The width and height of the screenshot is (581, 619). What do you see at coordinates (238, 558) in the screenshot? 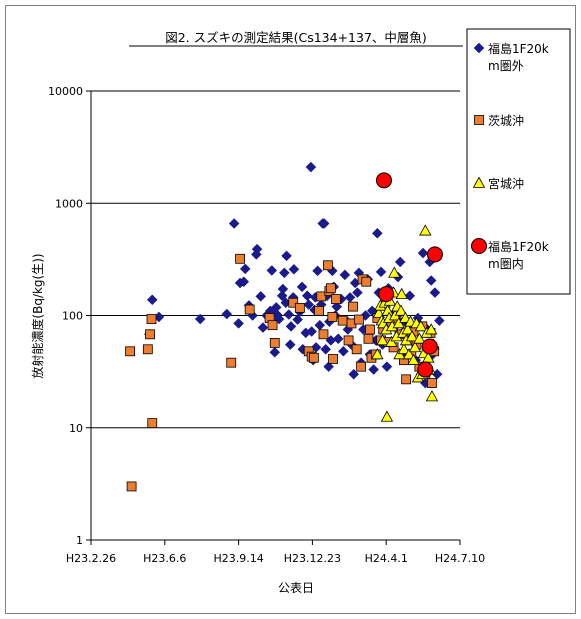
I see `x-tick-label: H23.9.14` at bounding box center [238, 558].